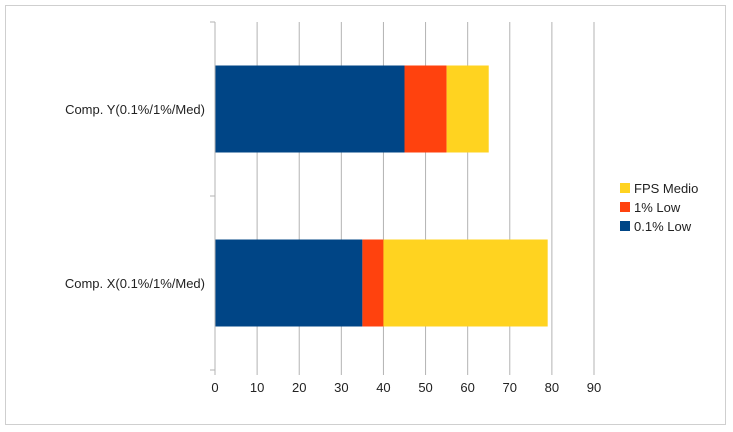 Image resolution: width=733 pixels, height=432 pixels. I want to click on x-tick-label: 10, so click(257, 387).